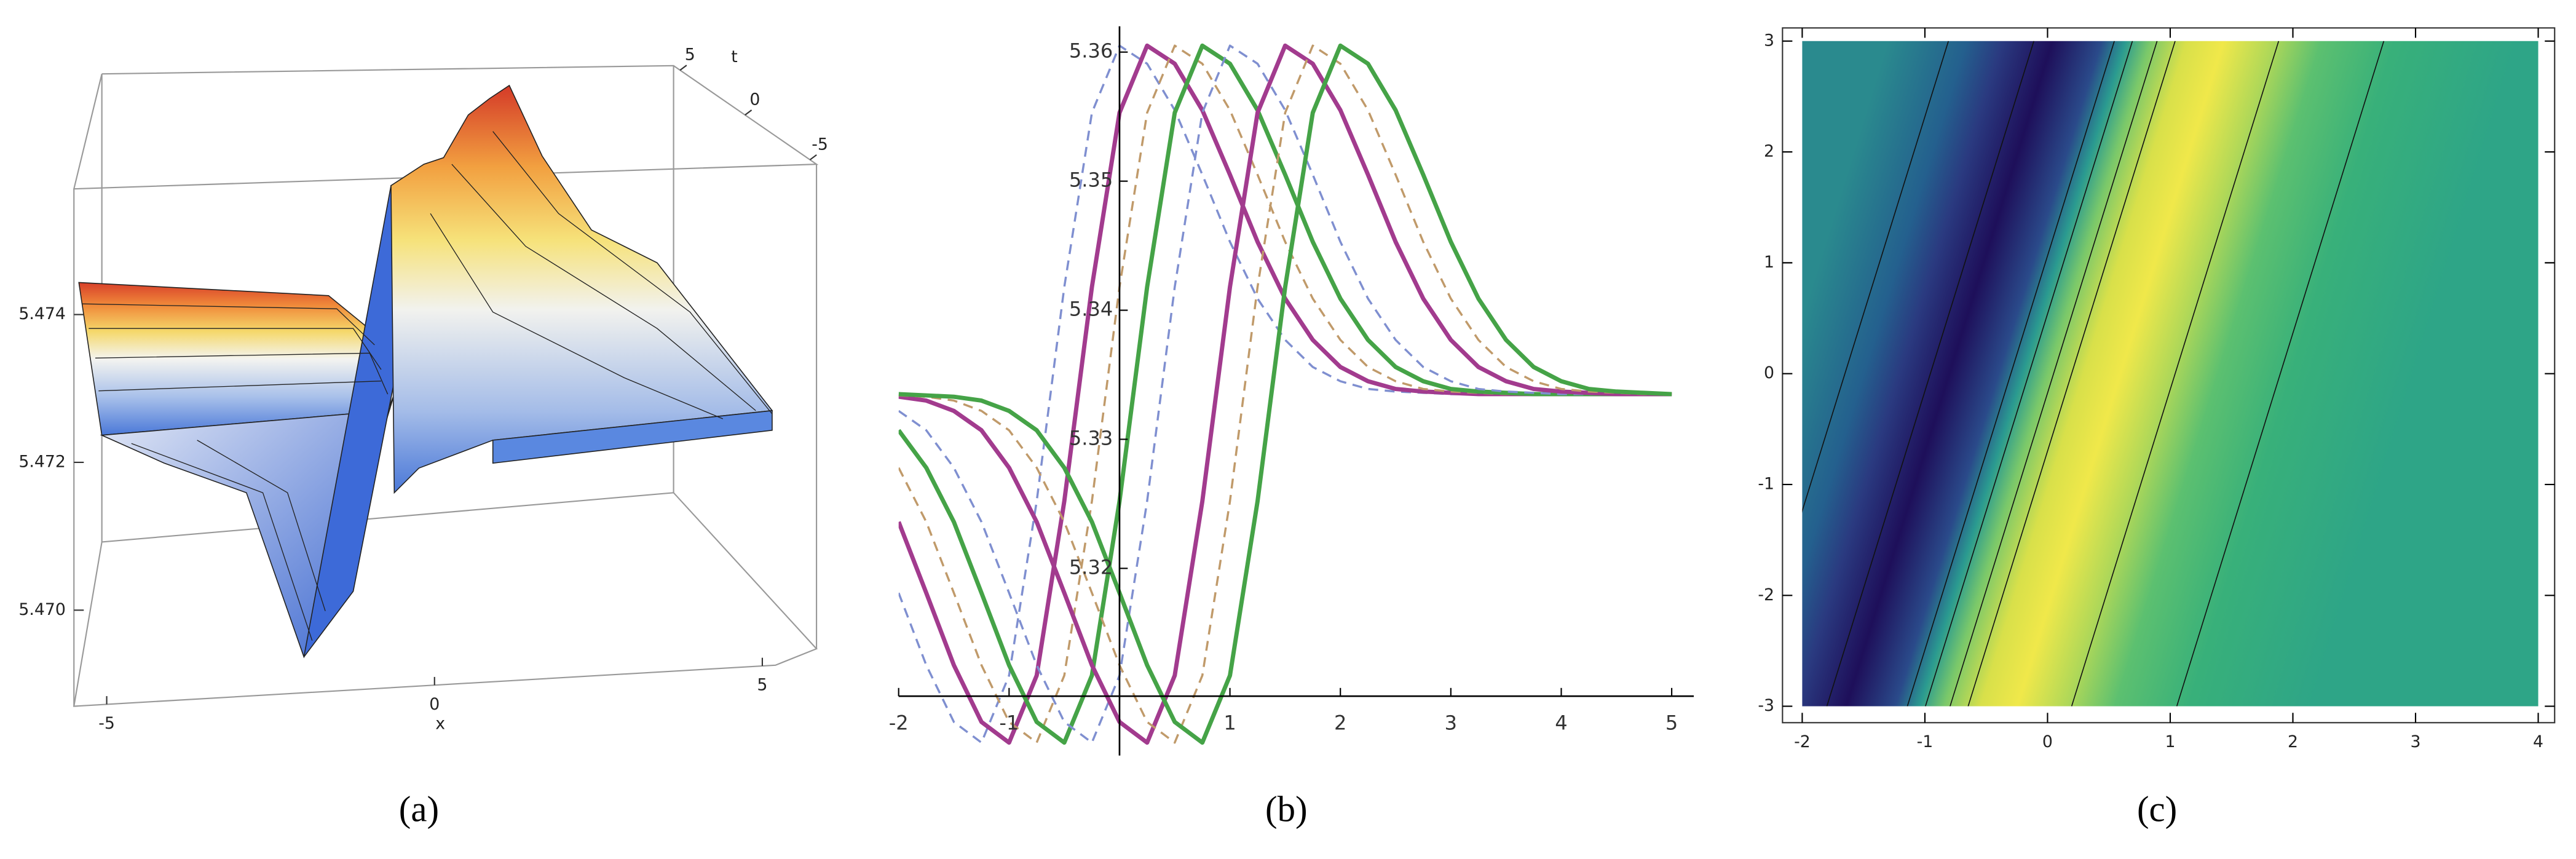 This screenshot has width=2576, height=859. Describe the element at coordinates (106, 723) in the screenshot. I see `x-tick-label: -5` at that location.